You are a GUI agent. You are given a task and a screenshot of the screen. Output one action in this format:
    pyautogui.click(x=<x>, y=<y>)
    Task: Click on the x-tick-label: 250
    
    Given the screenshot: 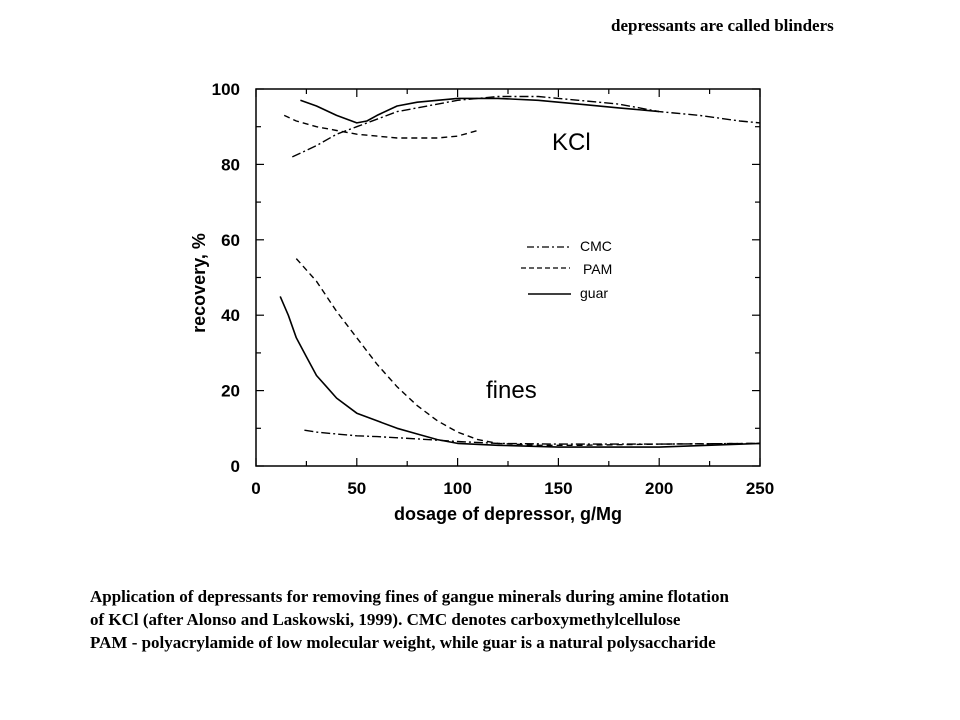 What is the action you would take?
    pyautogui.click(x=760, y=488)
    